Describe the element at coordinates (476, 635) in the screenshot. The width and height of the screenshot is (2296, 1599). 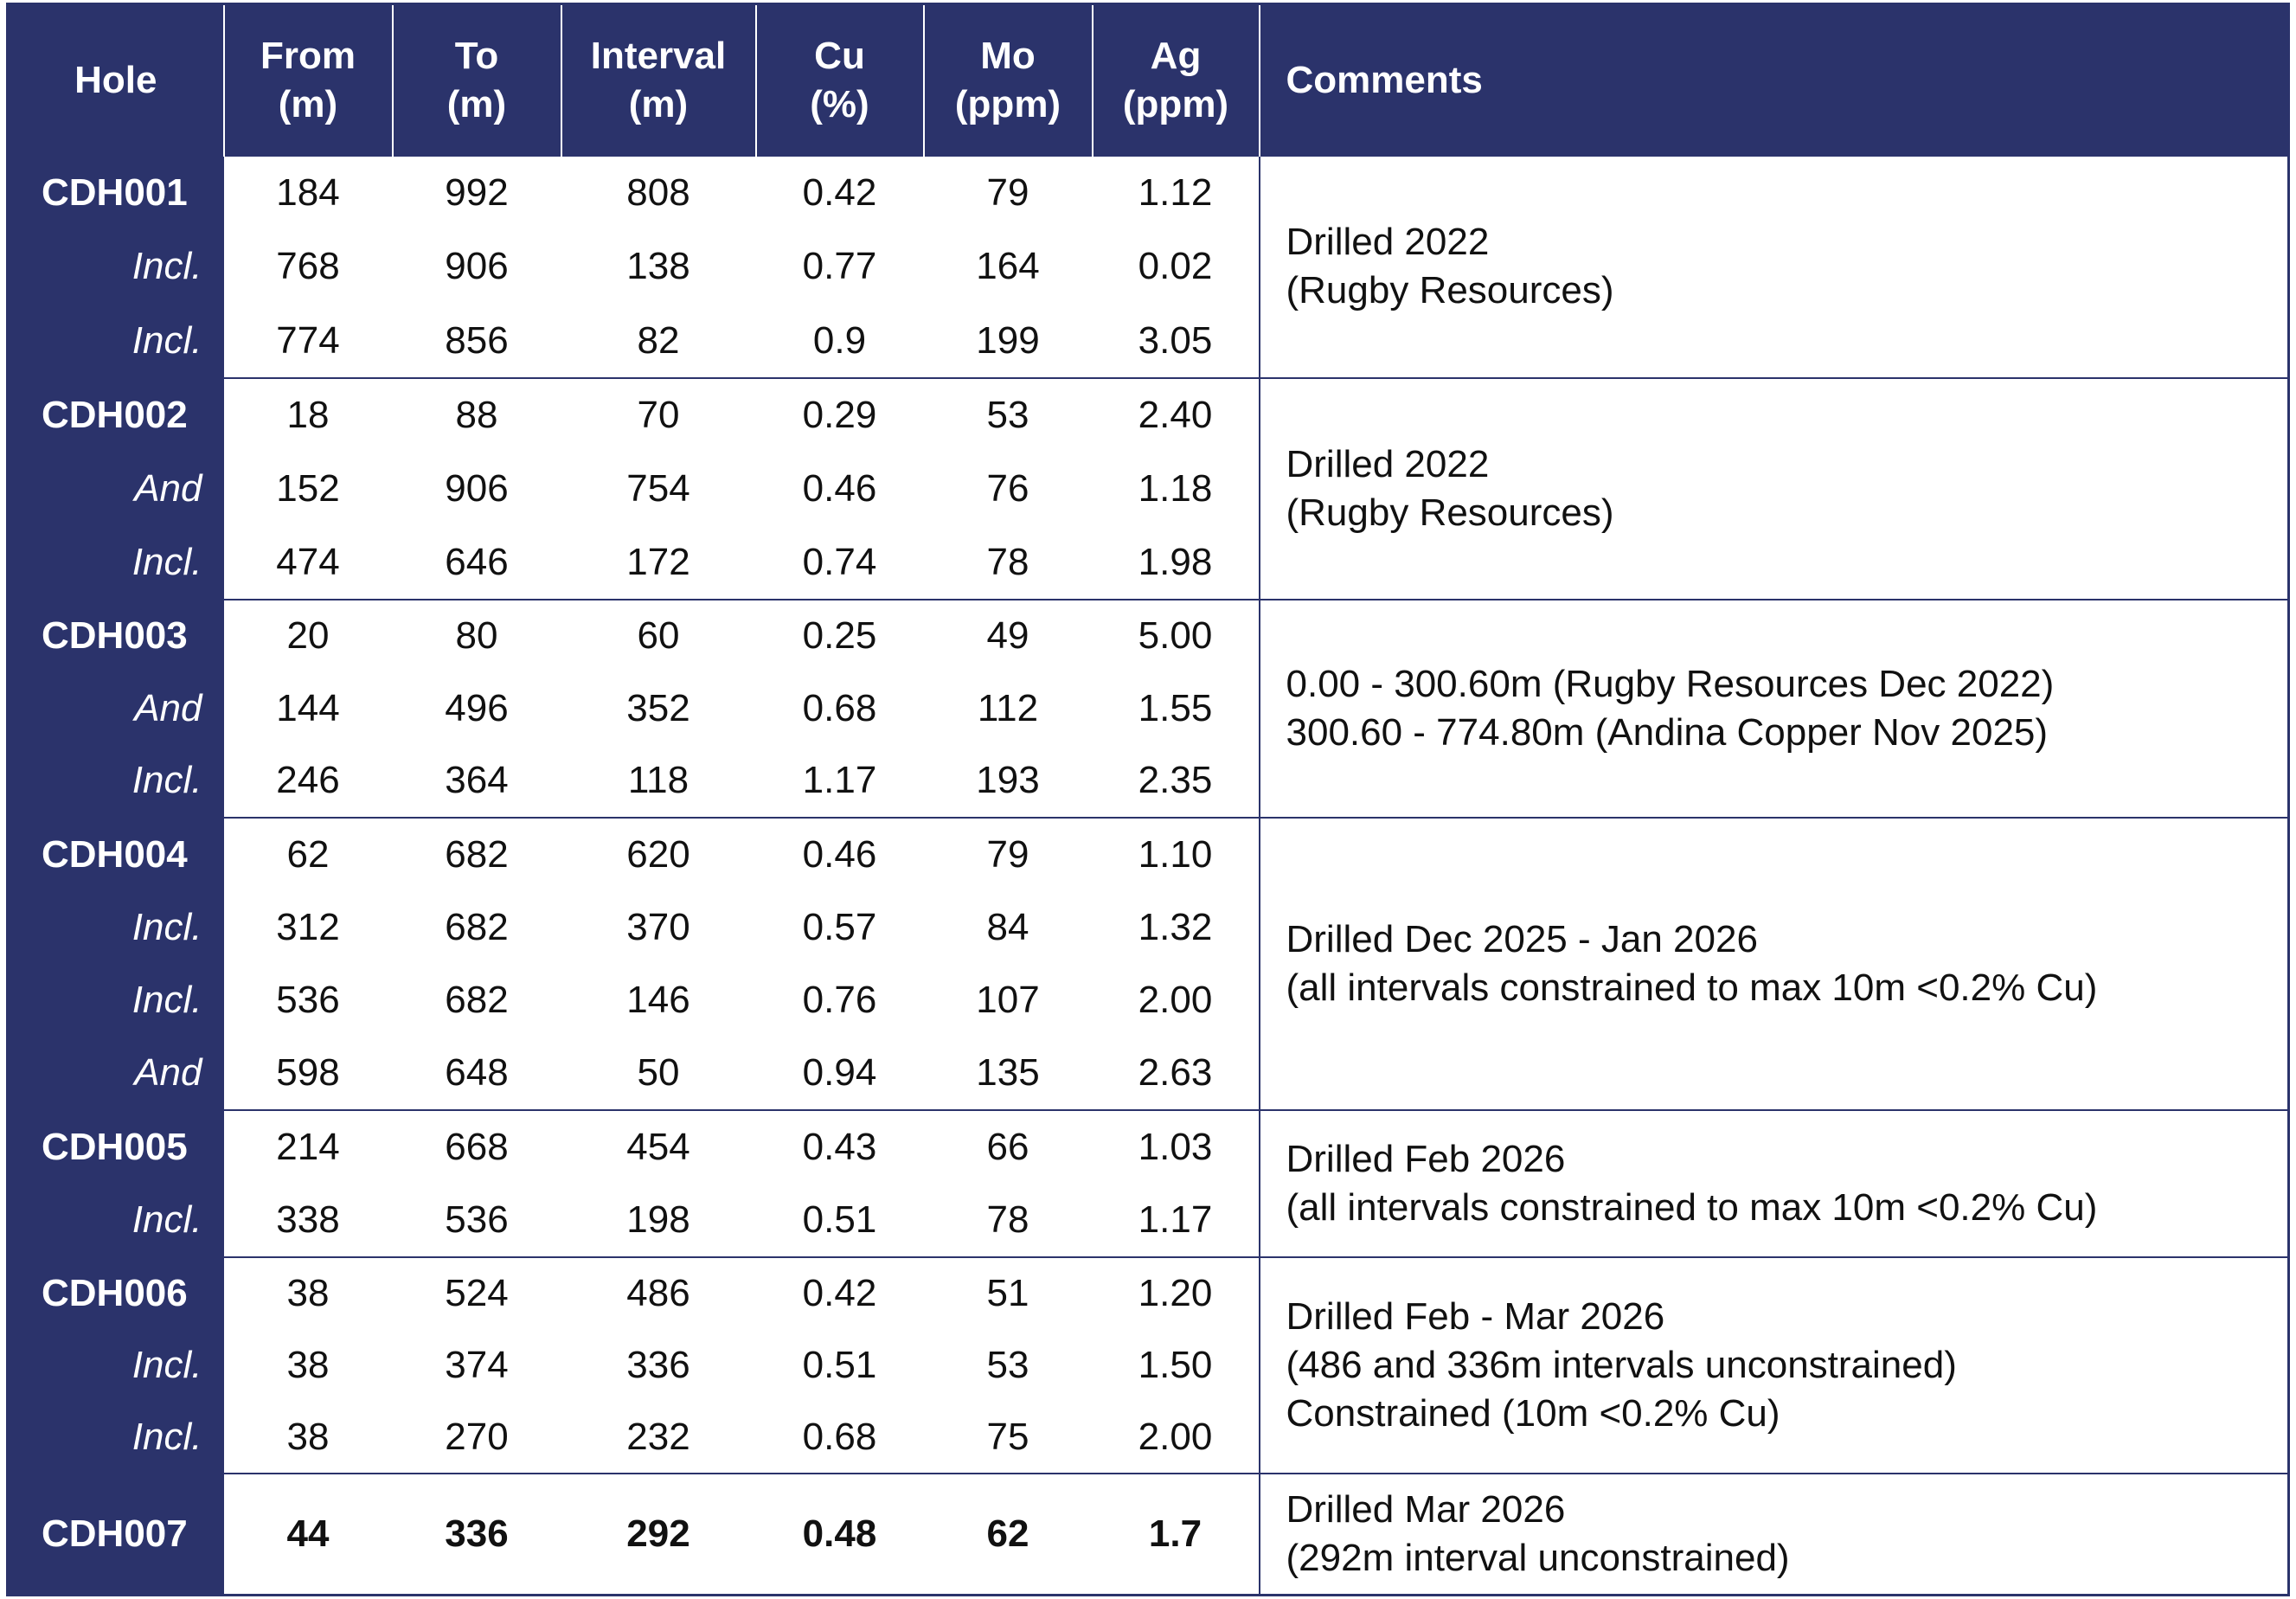
I see `value-cell: 80` at that location.